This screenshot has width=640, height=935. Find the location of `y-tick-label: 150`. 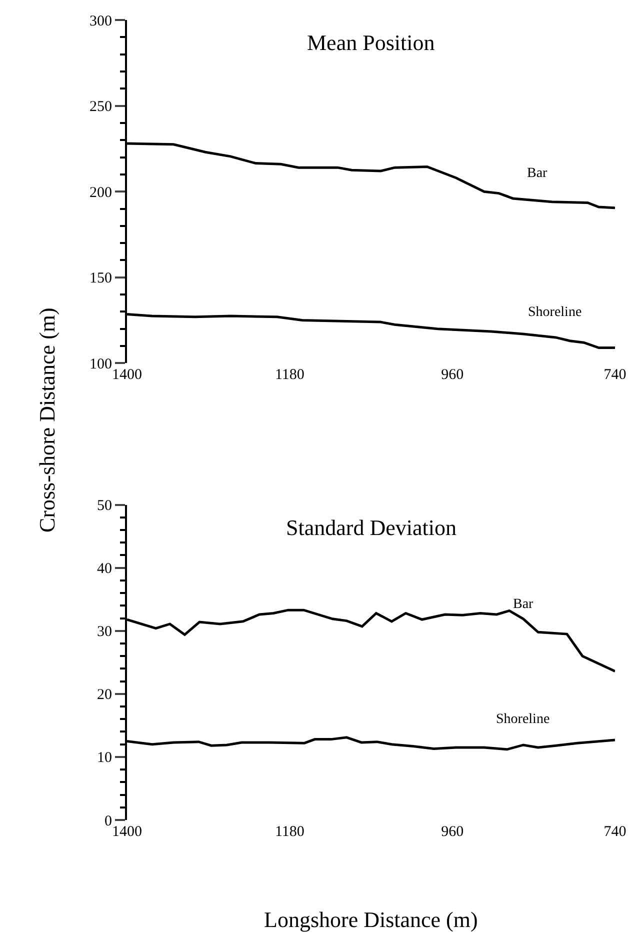

y-tick-label: 150 is located at coordinates (101, 278).